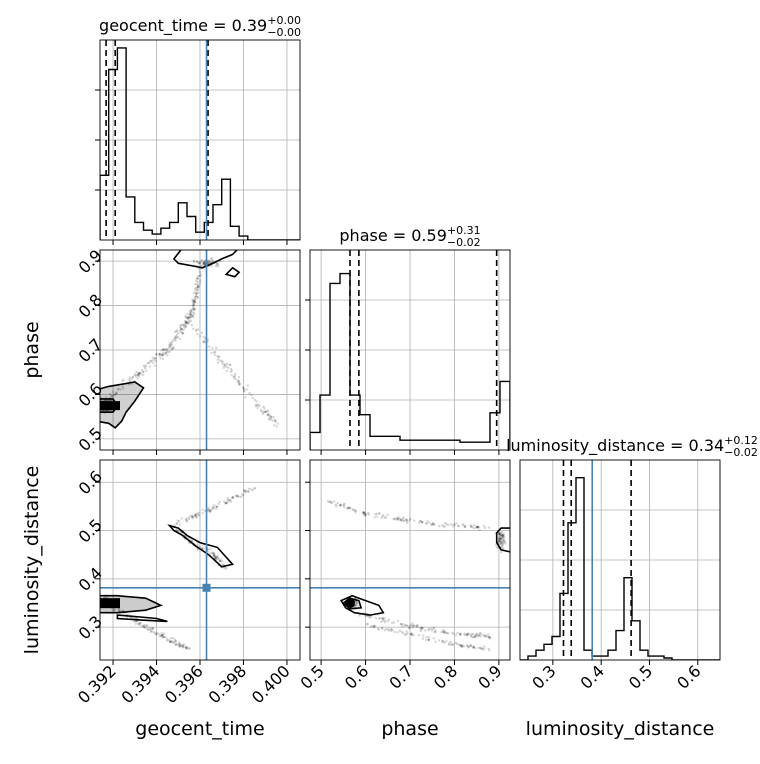 This screenshot has height=764, width=760. I want to click on panel-title: phase = 0.59+0.31 −0.02, so click(409, 236).